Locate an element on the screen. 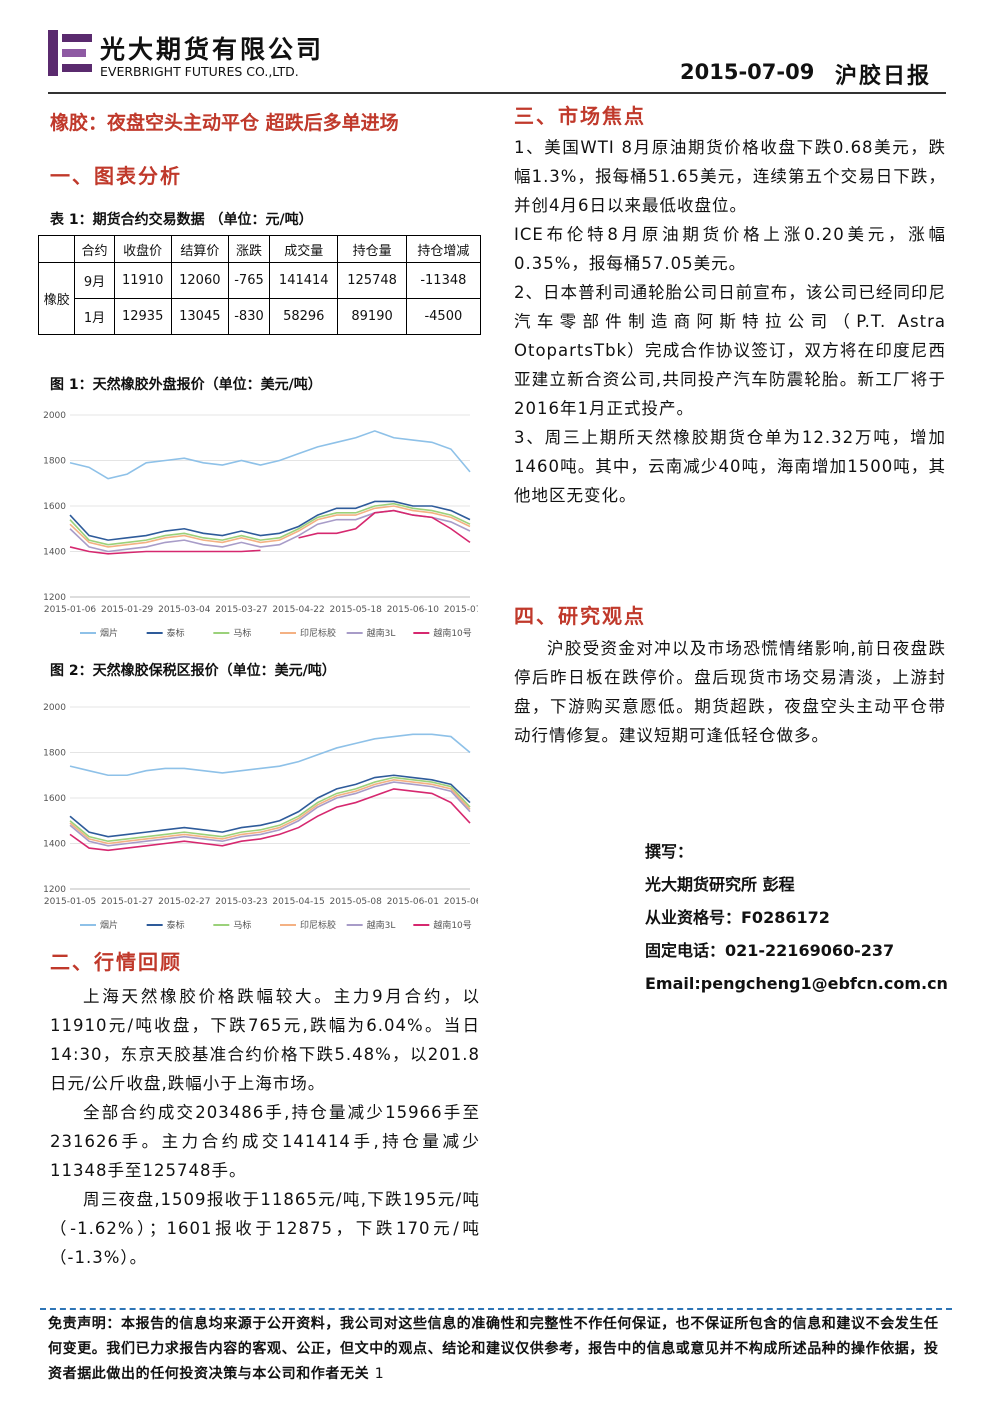 Image resolution: width=992 pixels, height=1403 pixels. x-tick-label: 2015-07-06 is located at coordinates (461, 610).